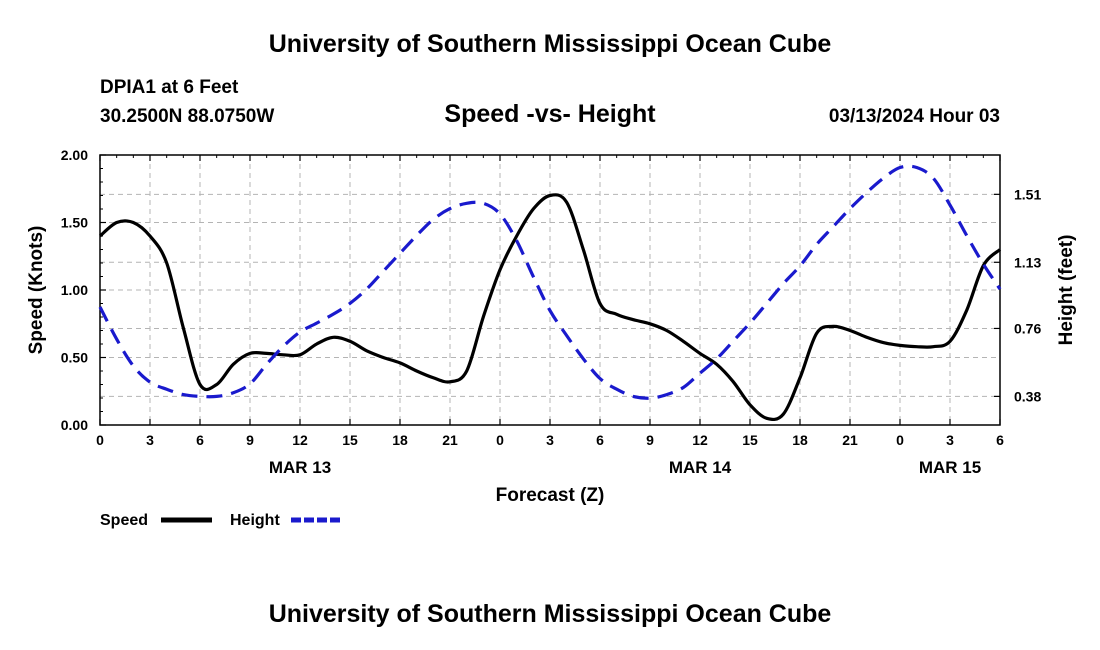 Image resolution: width=1100 pixels, height=650 pixels. I want to click on date-label: MAR 13, so click(300, 467).